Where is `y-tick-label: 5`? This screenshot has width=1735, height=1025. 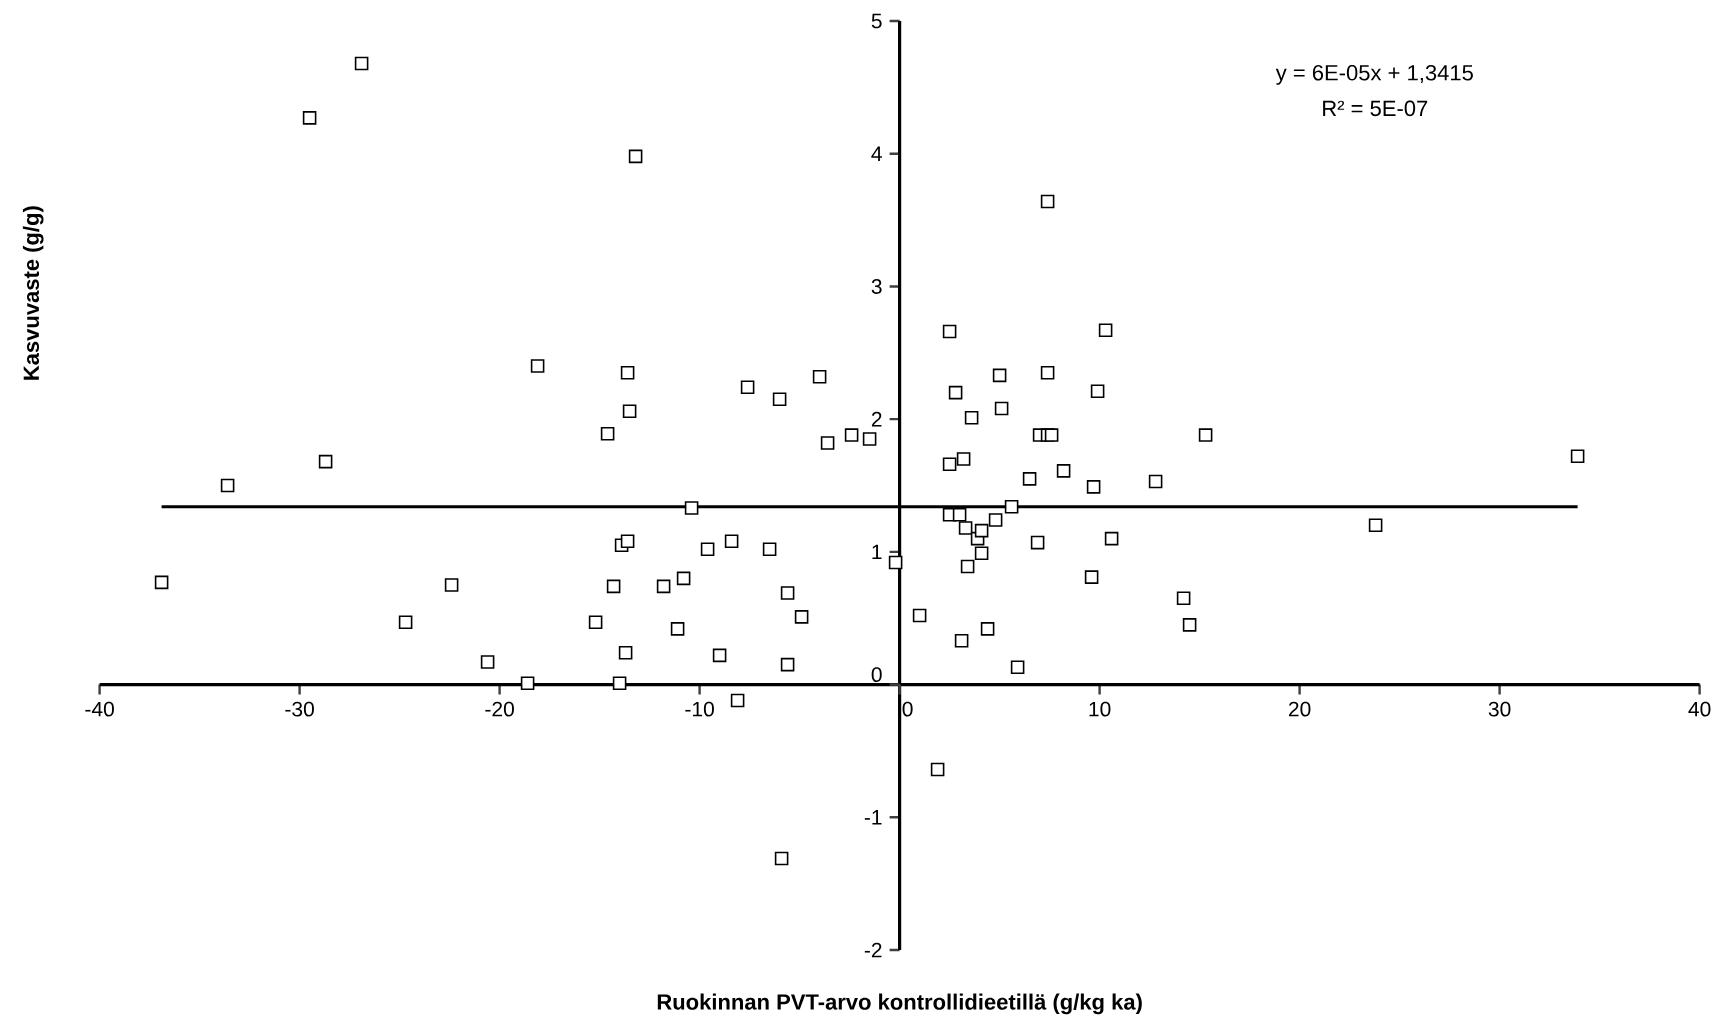
y-tick-label: 5 is located at coordinates (876, 21).